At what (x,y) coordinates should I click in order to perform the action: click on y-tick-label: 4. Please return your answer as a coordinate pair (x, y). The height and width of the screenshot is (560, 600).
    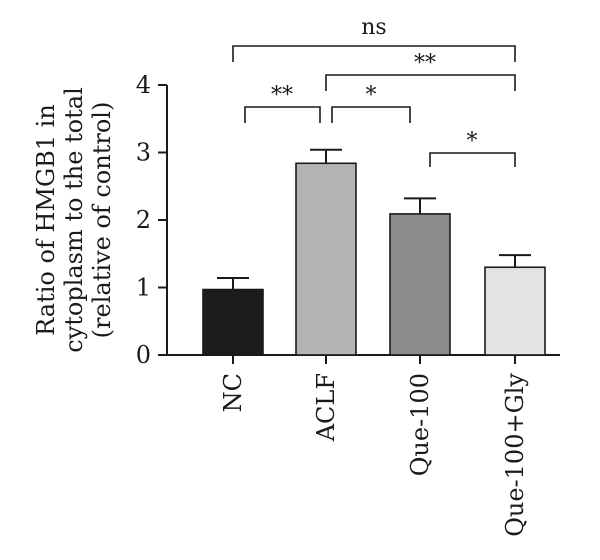
    Looking at the image, I should click on (143, 85).